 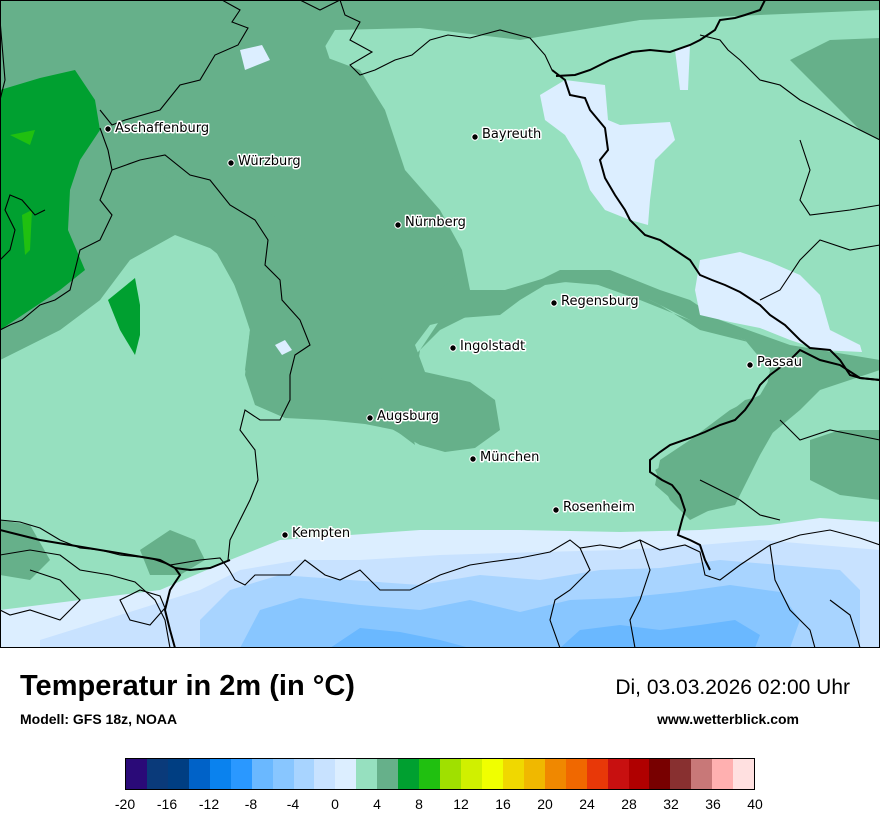 I want to click on colorbar-tick-label: 12, so click(x=461, y=804).